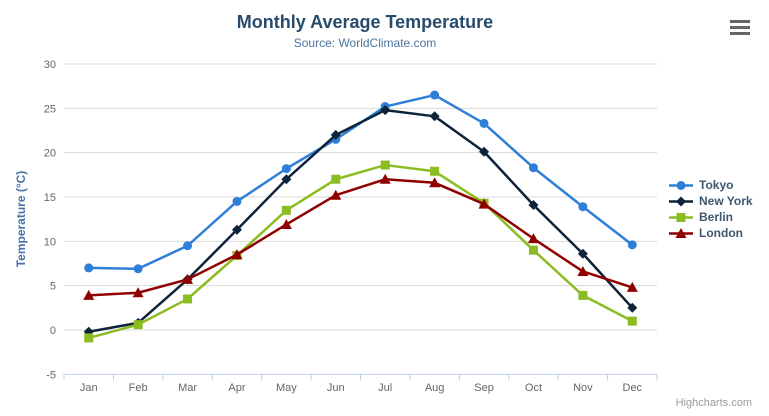  Describe the element at coordinates (50, 109) in the screenshot. I see `y-axis-label: 25` at that location.